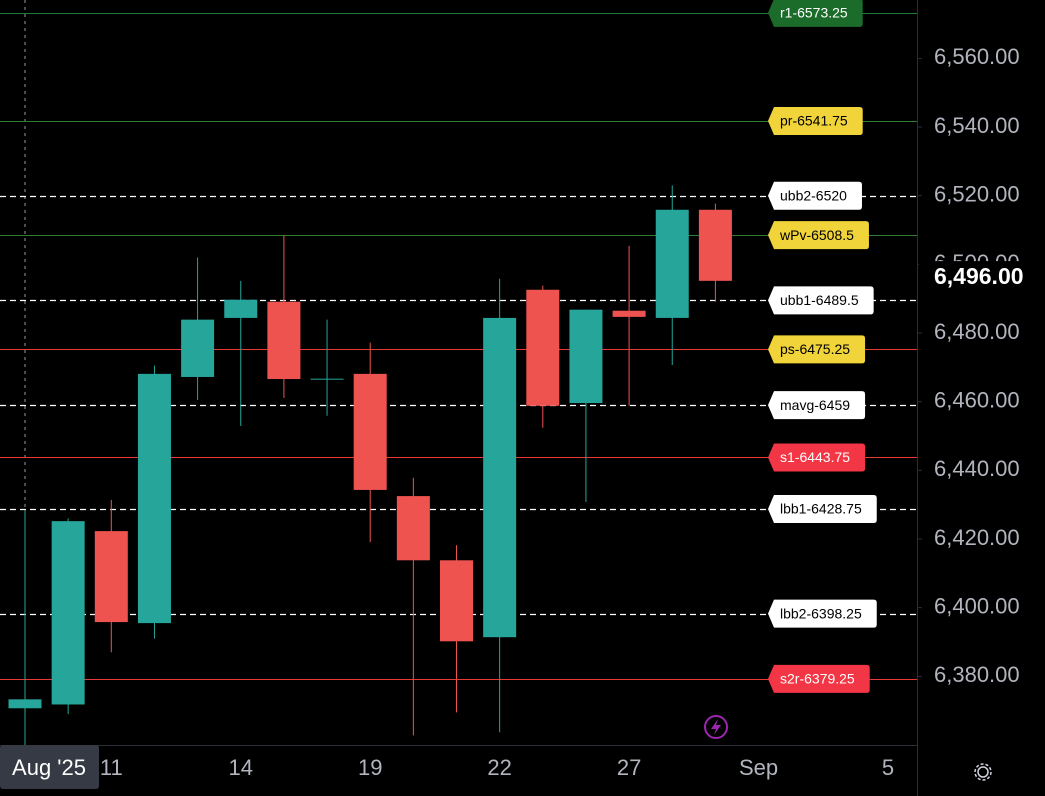 The height and width of the screenshot is (796, 1045). Describe the element at coordinates (977, 674) in the screenshot. I see `y-tick-label: 6,380.00` at that location.